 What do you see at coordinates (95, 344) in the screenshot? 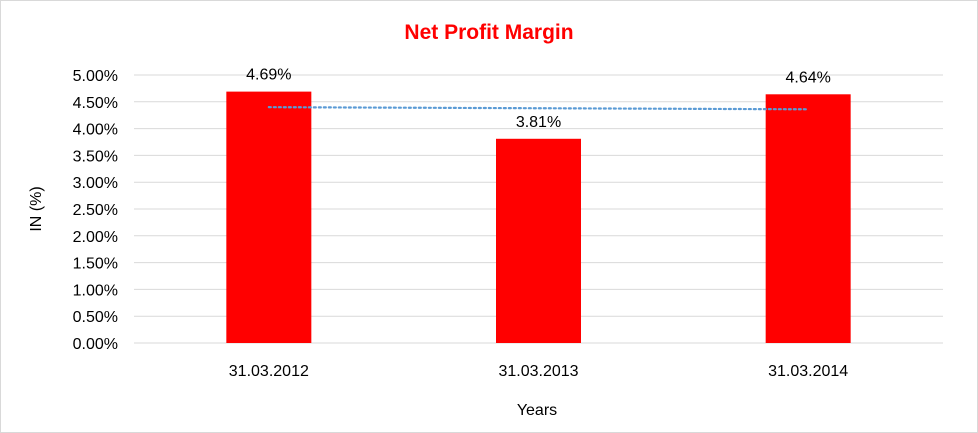
I see `y-tick-label: 0.00%` at bounding box center [95, 344].